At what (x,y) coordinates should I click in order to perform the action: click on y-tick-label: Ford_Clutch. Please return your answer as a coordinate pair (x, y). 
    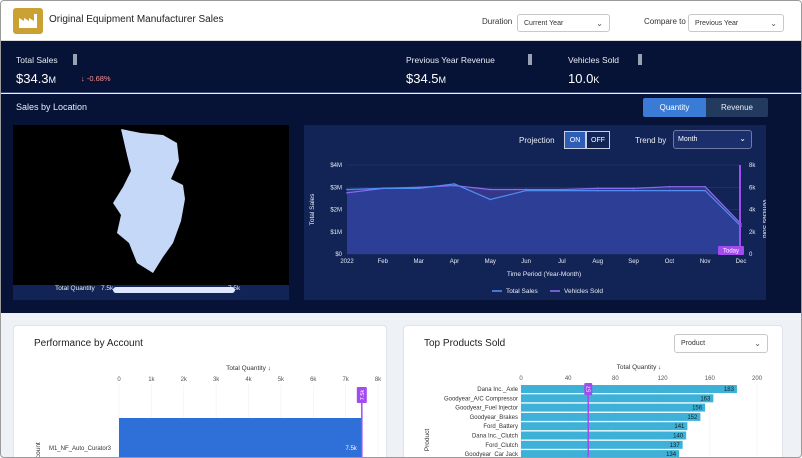
    Looking at the image, I should click on (501, 446).